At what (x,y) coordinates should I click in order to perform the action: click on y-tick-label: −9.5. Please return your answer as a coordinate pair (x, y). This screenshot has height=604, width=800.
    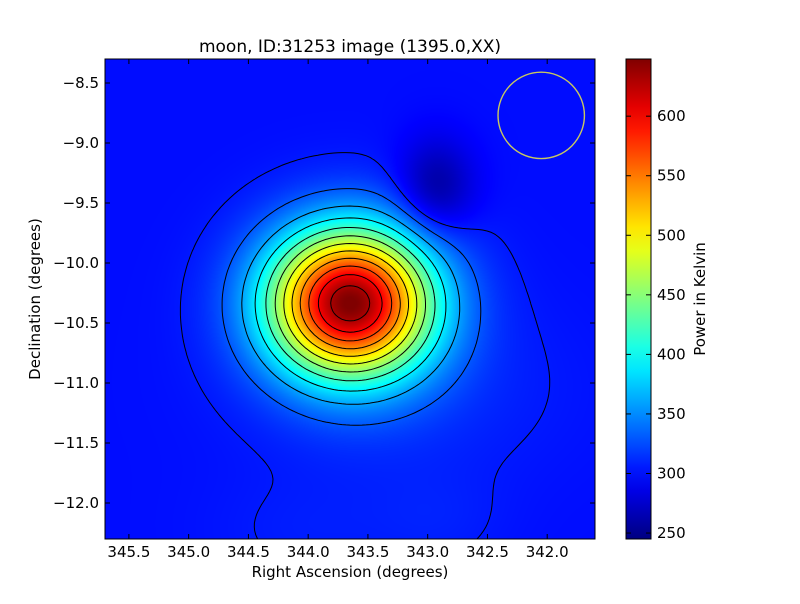
    Looking at the image, I should click on (81, 203).